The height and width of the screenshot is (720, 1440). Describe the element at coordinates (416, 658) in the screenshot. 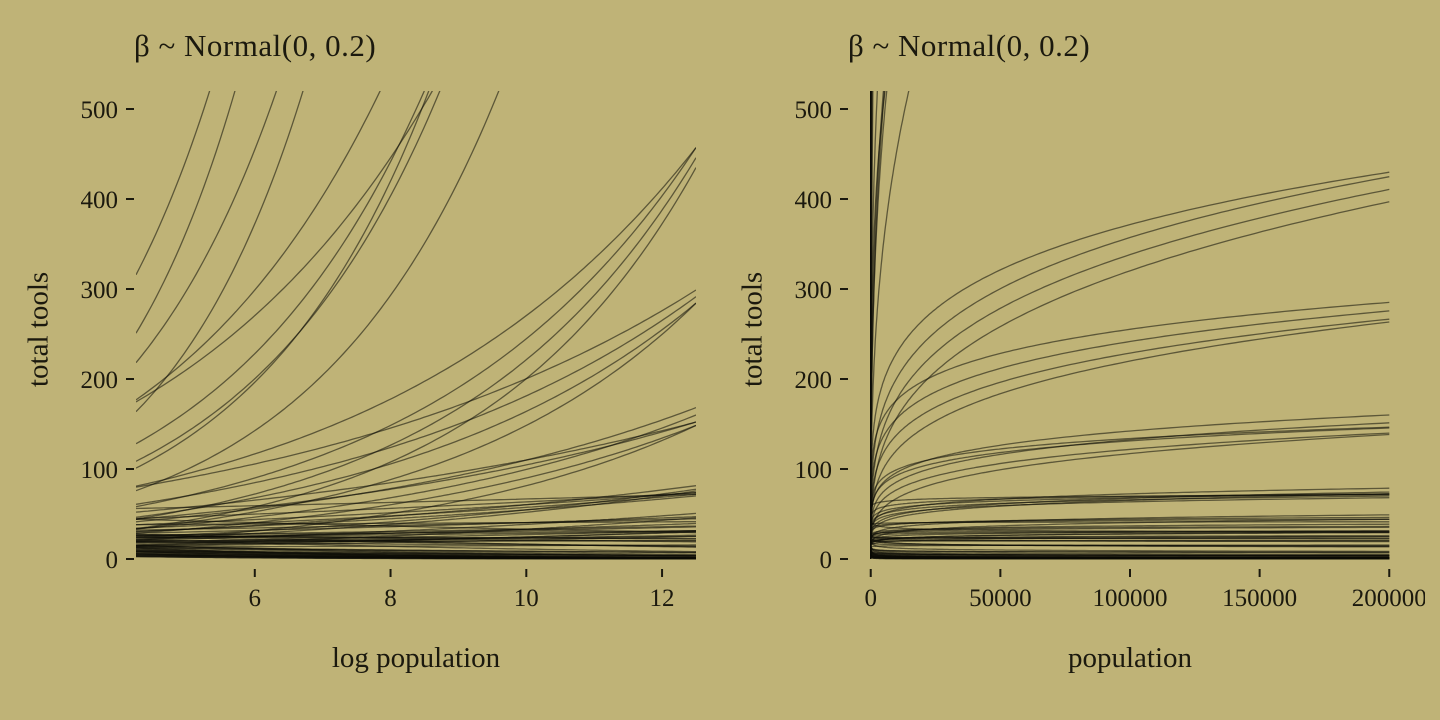

I see `left-x-axis-label: log population` at that location.